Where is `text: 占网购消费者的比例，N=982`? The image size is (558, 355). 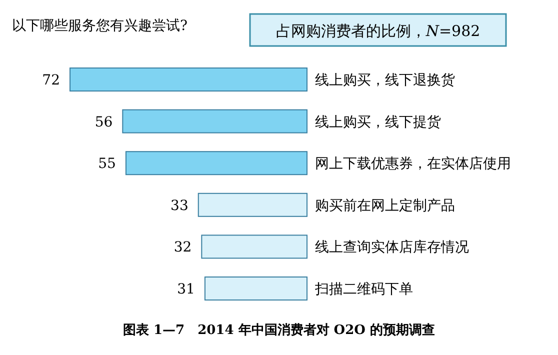 text: 占网购消费者的比例，N=982 is located at coordinates (378, 31).